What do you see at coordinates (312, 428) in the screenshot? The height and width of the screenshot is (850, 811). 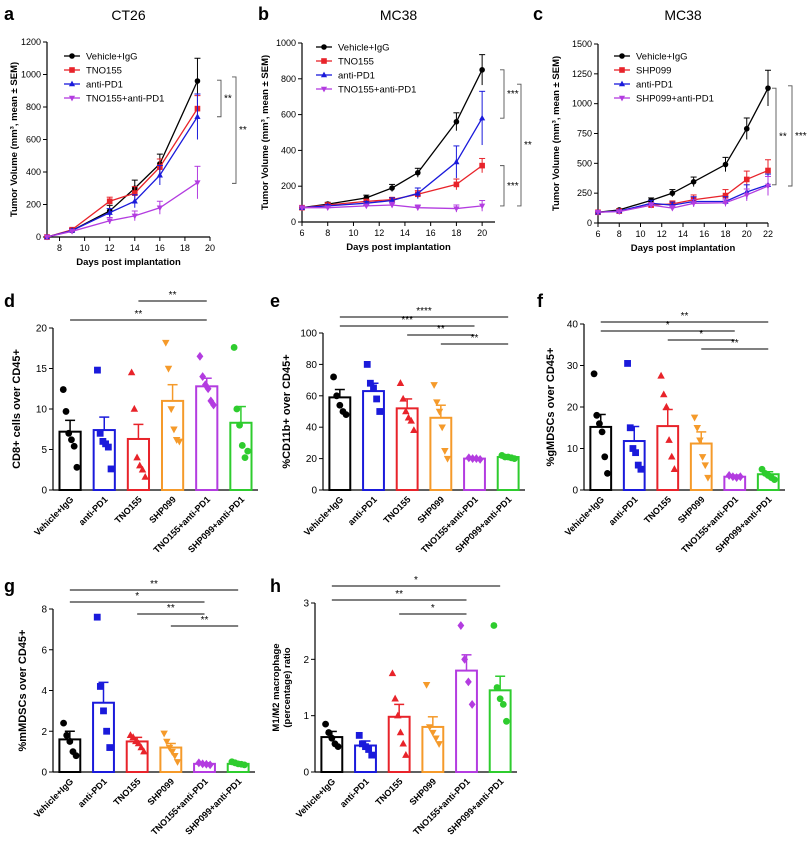 I see `y-tick-label: 40` at bounding box center [312, 428].